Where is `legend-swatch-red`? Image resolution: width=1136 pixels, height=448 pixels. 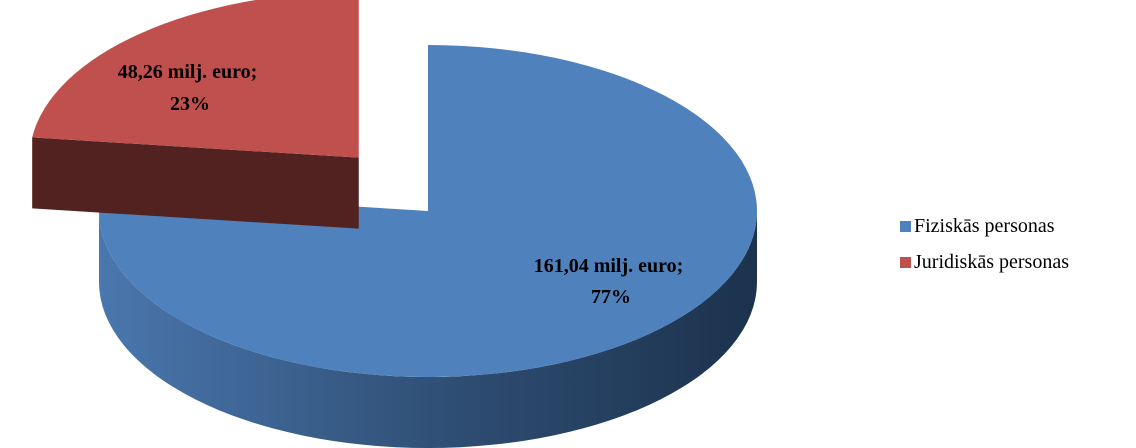 legend-swatch-red is located at coordinates (905, 262).